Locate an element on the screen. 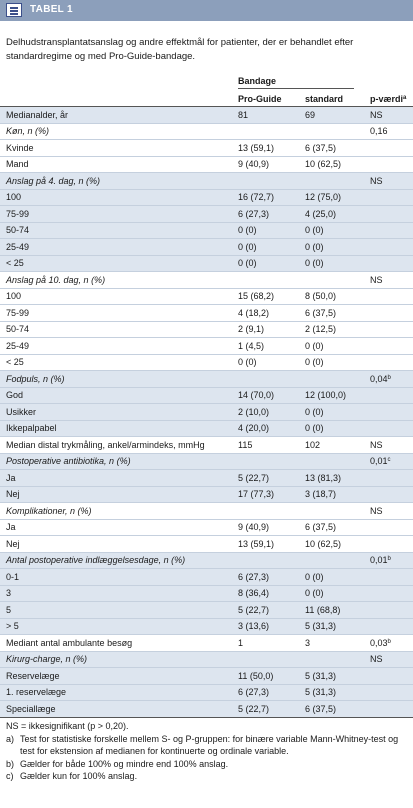 The image size is (413, 808). section-heading-row: Fodpuls, n (%) 0,04b is located at coordinates (206, 379).